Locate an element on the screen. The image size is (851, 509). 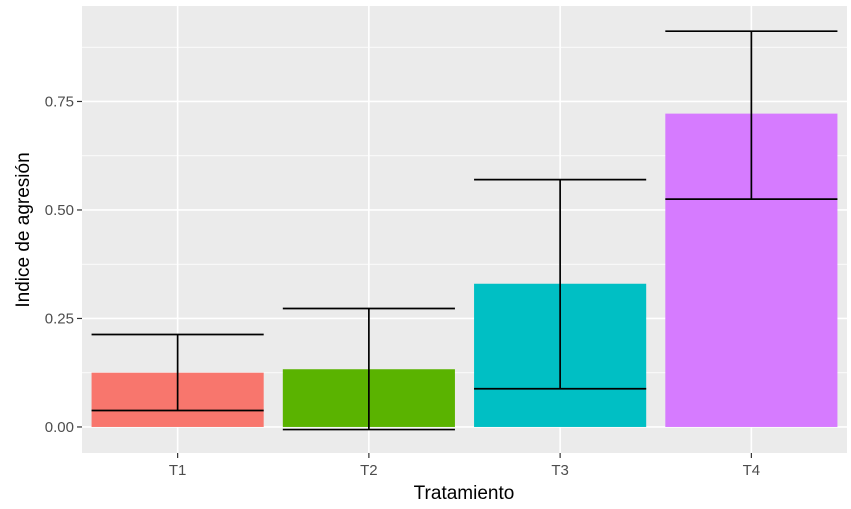
y-axis-title: Indice de agresión is located at coordinates (23, 229).